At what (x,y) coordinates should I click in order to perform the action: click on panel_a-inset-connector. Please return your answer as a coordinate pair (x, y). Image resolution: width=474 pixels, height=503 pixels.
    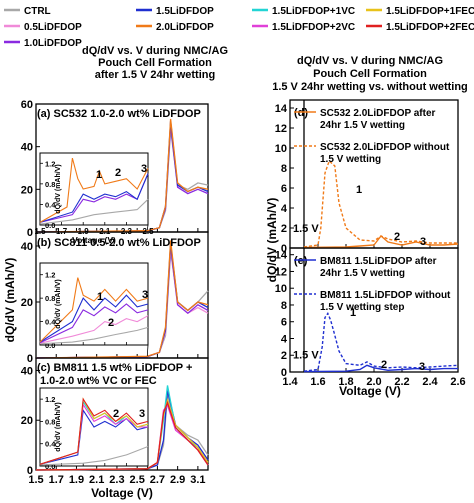
    Looking at the image, I should click on (147, 227).